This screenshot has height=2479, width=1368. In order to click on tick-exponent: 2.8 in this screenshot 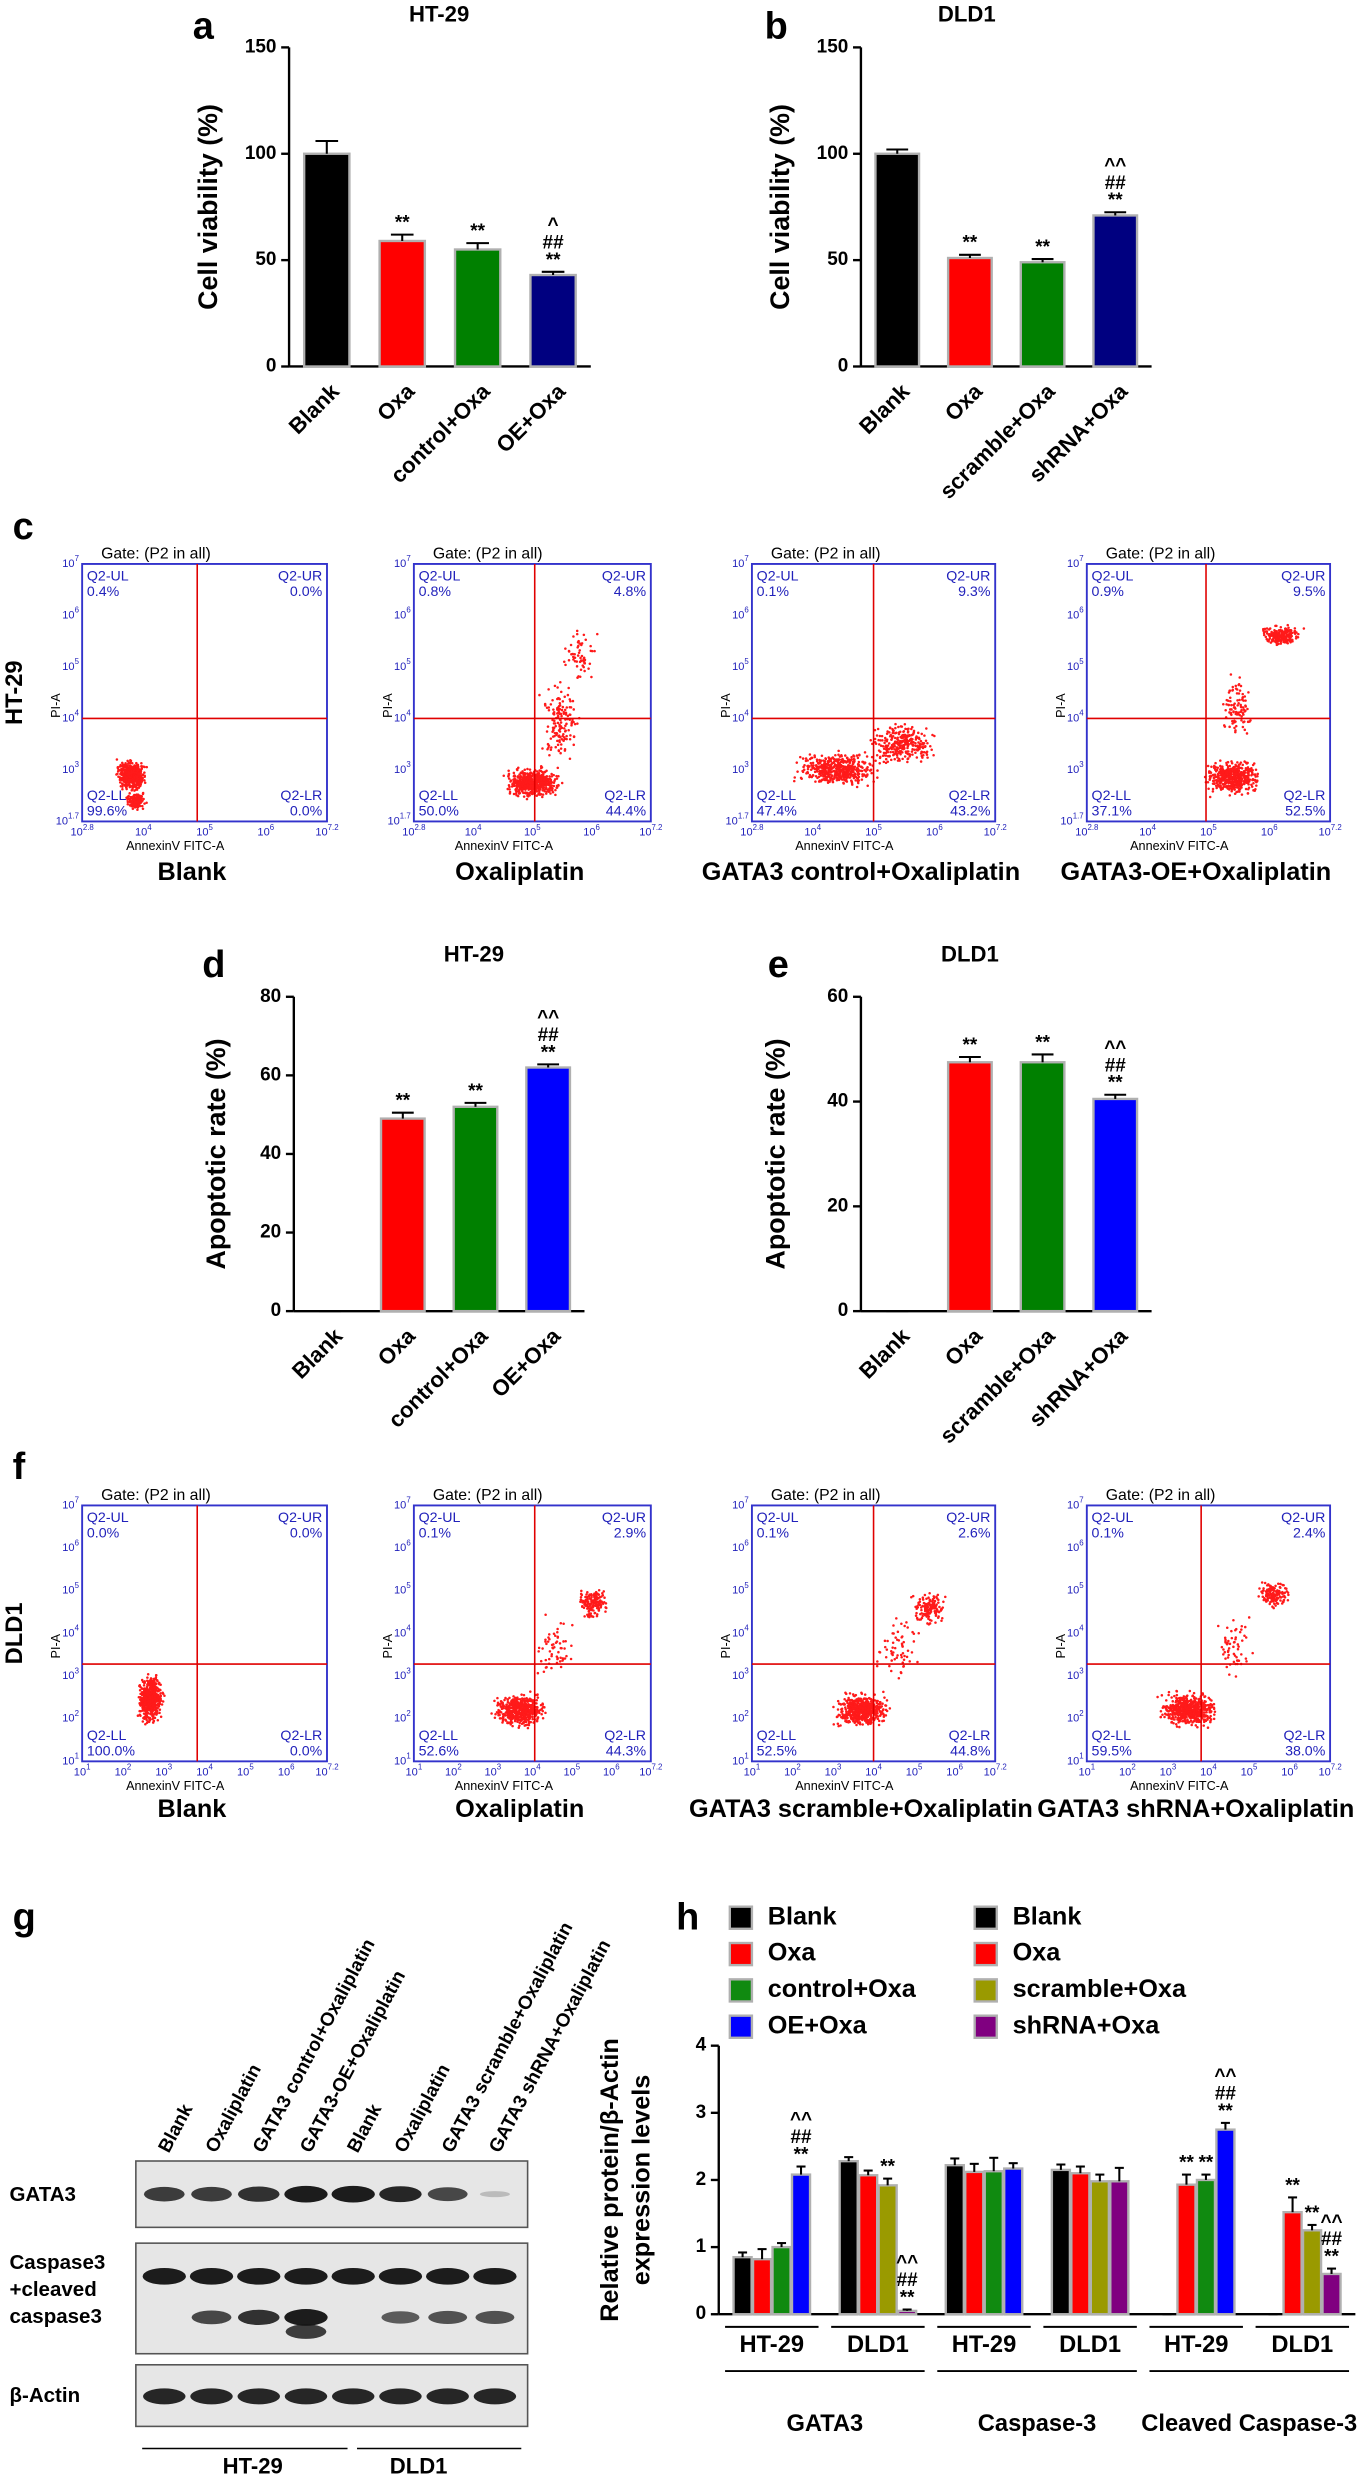, I will do `click(1093, 827)`.